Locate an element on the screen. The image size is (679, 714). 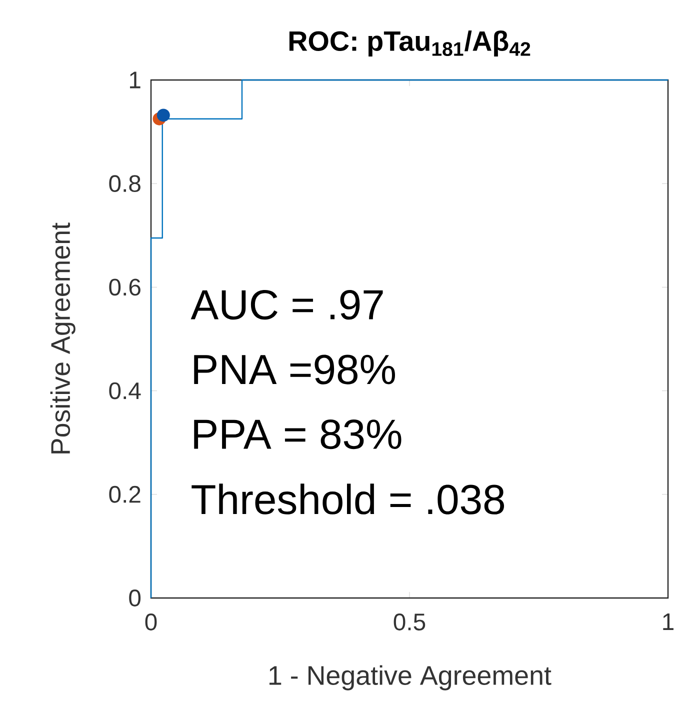
y-tick-label: 0.8 is located at coordinates (124, 183).